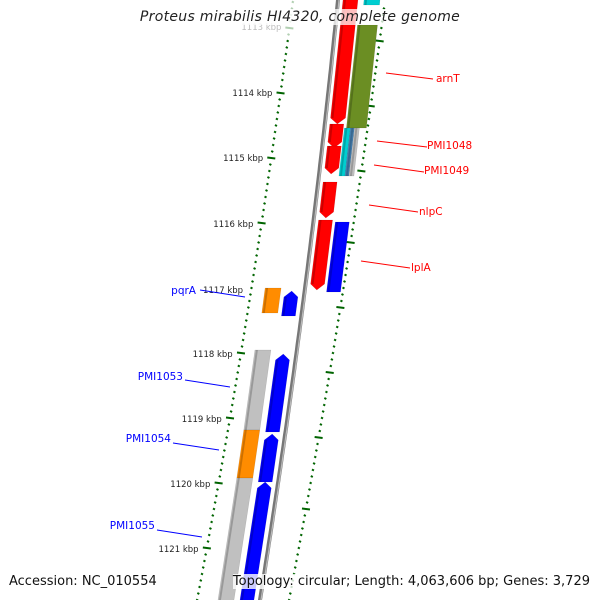 This screenshot has height=600, width=600. I want to click on tick-label: 1113 kbp, so click(261, 28).